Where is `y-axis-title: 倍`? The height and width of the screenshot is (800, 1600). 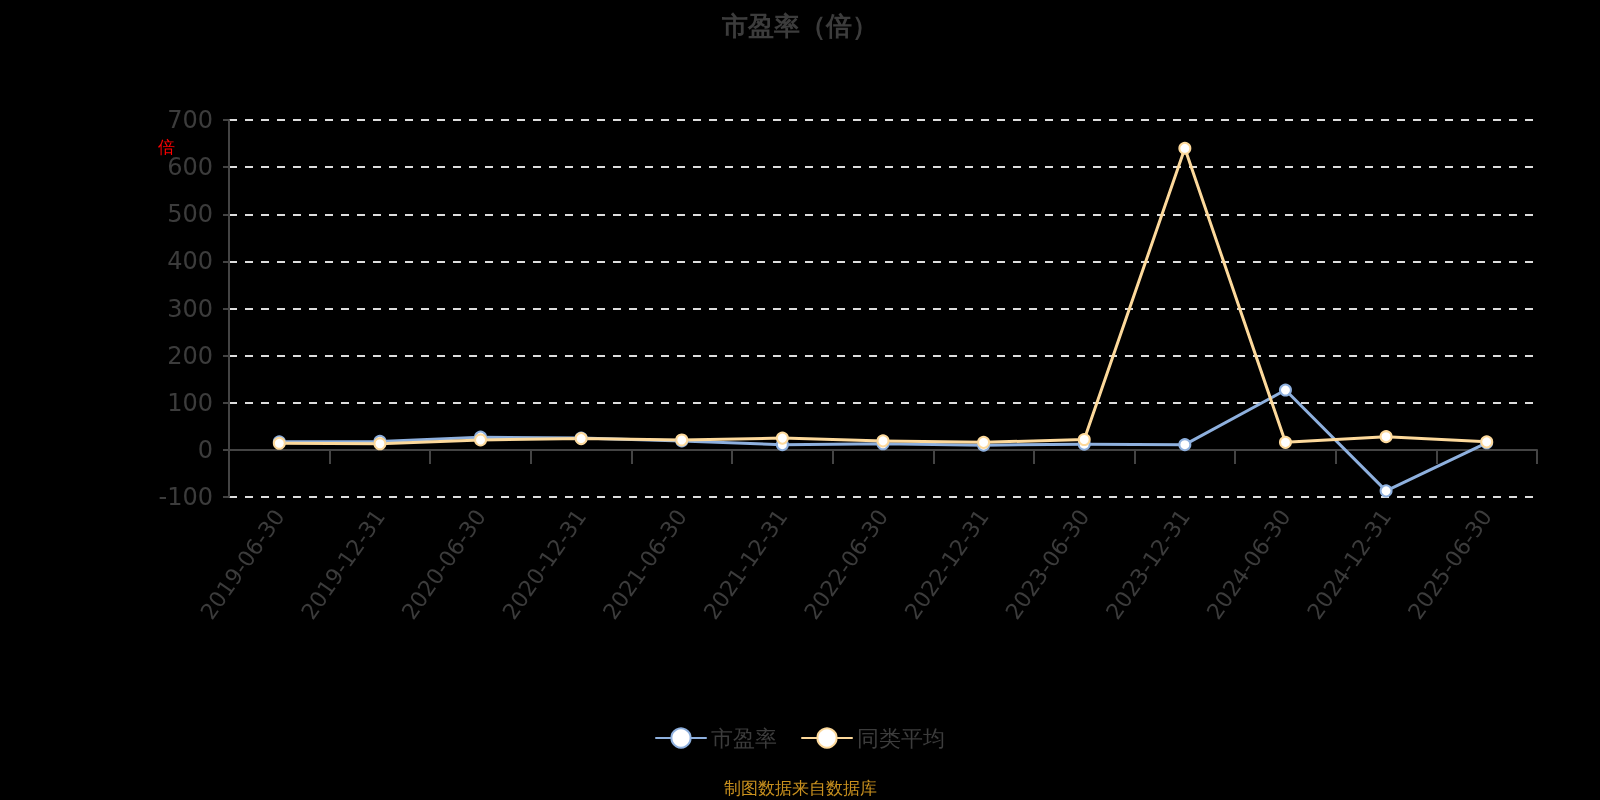
y-axis-title: 倍 is located at coordinates (166, 146).